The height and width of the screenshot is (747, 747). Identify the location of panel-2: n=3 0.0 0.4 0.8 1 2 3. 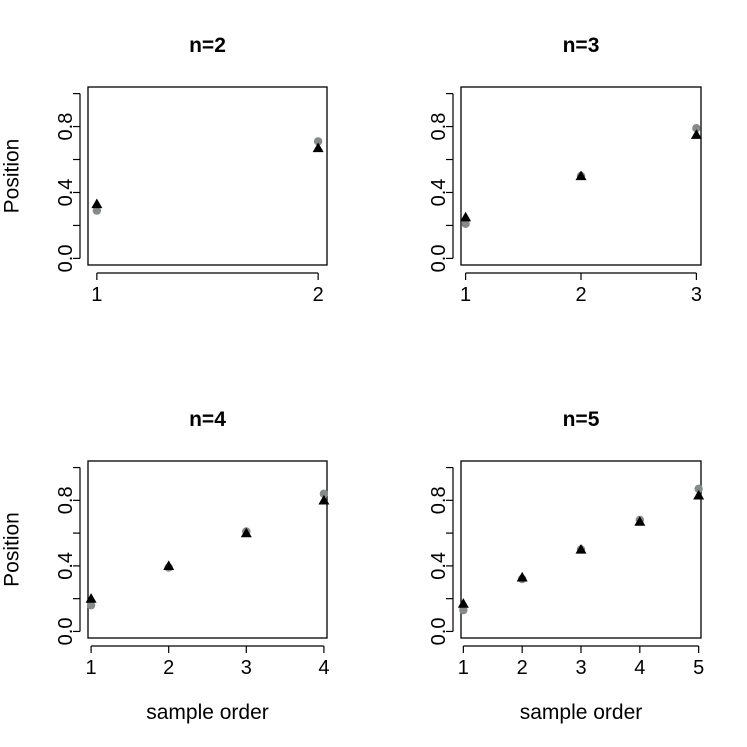
(565, 170).